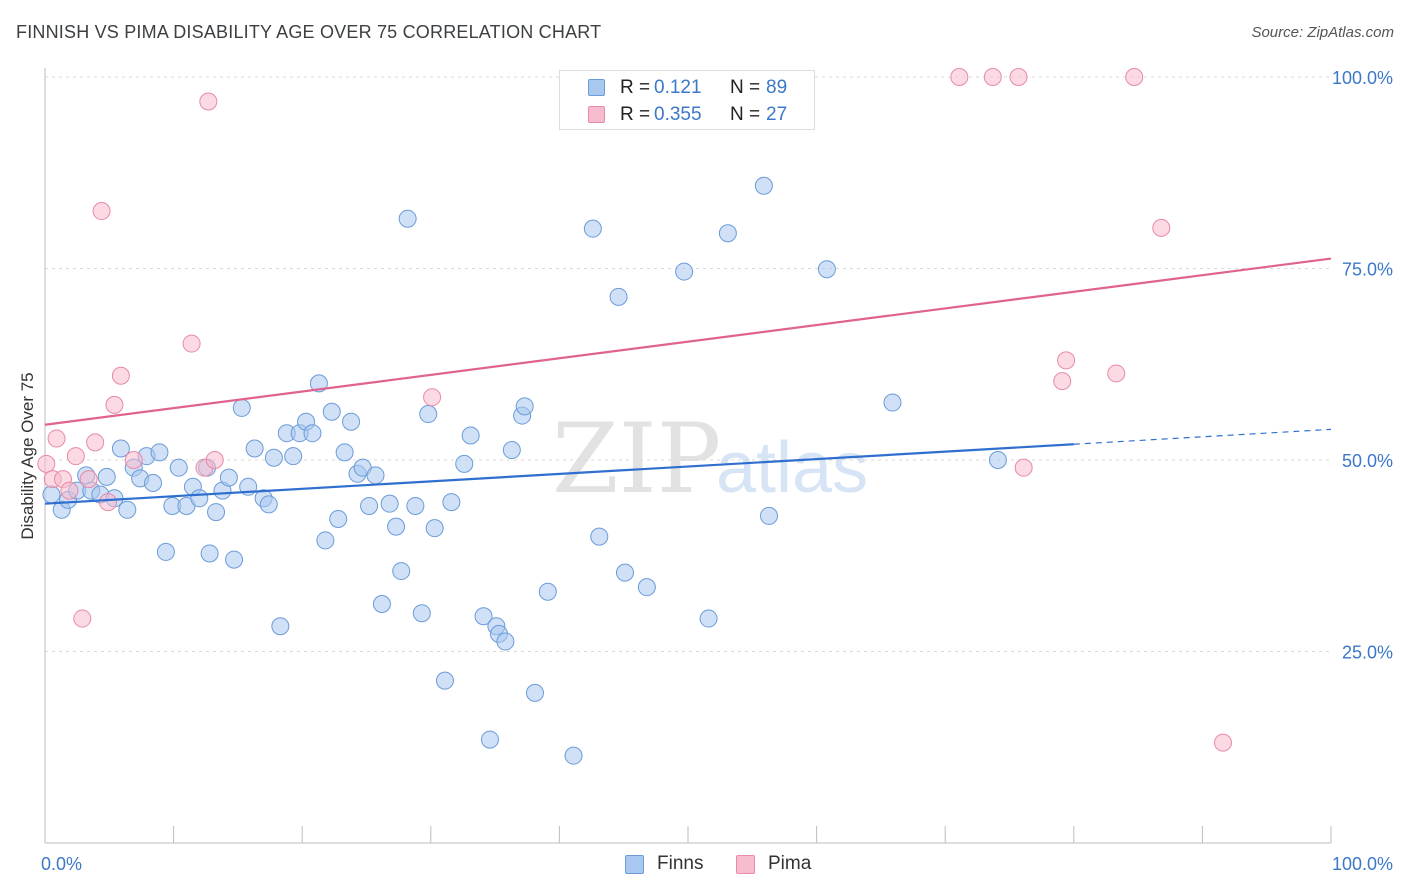  Describe the element at coordinates (1367, 461) in the screenshot. I see `y-tick-label: 50.0%` at that location.